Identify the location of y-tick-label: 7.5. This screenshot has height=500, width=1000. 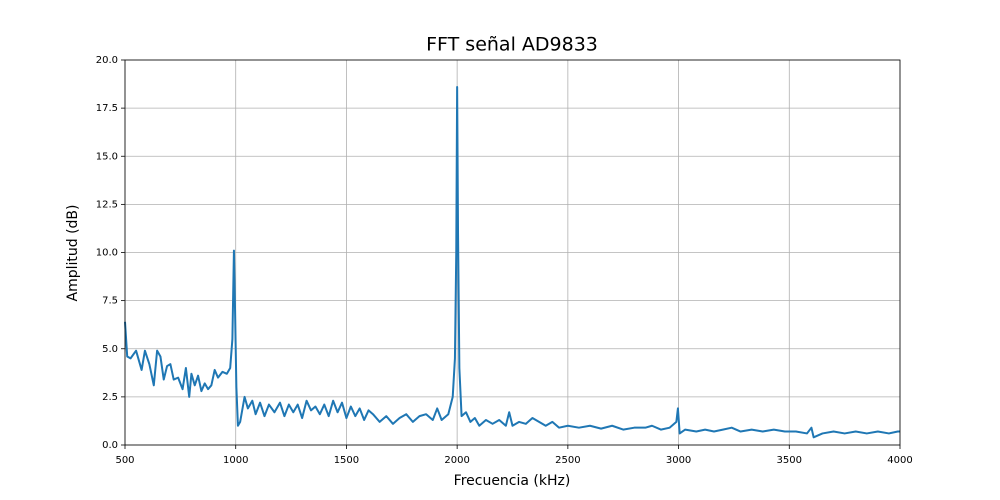
(110, 301).